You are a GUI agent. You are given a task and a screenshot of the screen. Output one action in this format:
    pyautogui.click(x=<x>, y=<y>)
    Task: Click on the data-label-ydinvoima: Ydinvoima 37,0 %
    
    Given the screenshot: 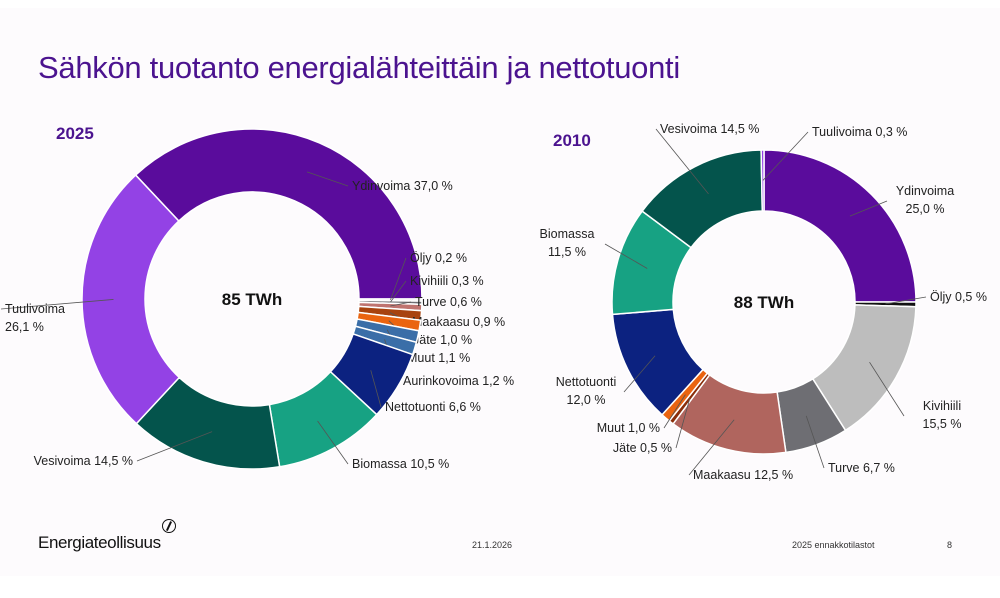 What is the action you would take?
    pyautogui.click(x=402, y=186)
    